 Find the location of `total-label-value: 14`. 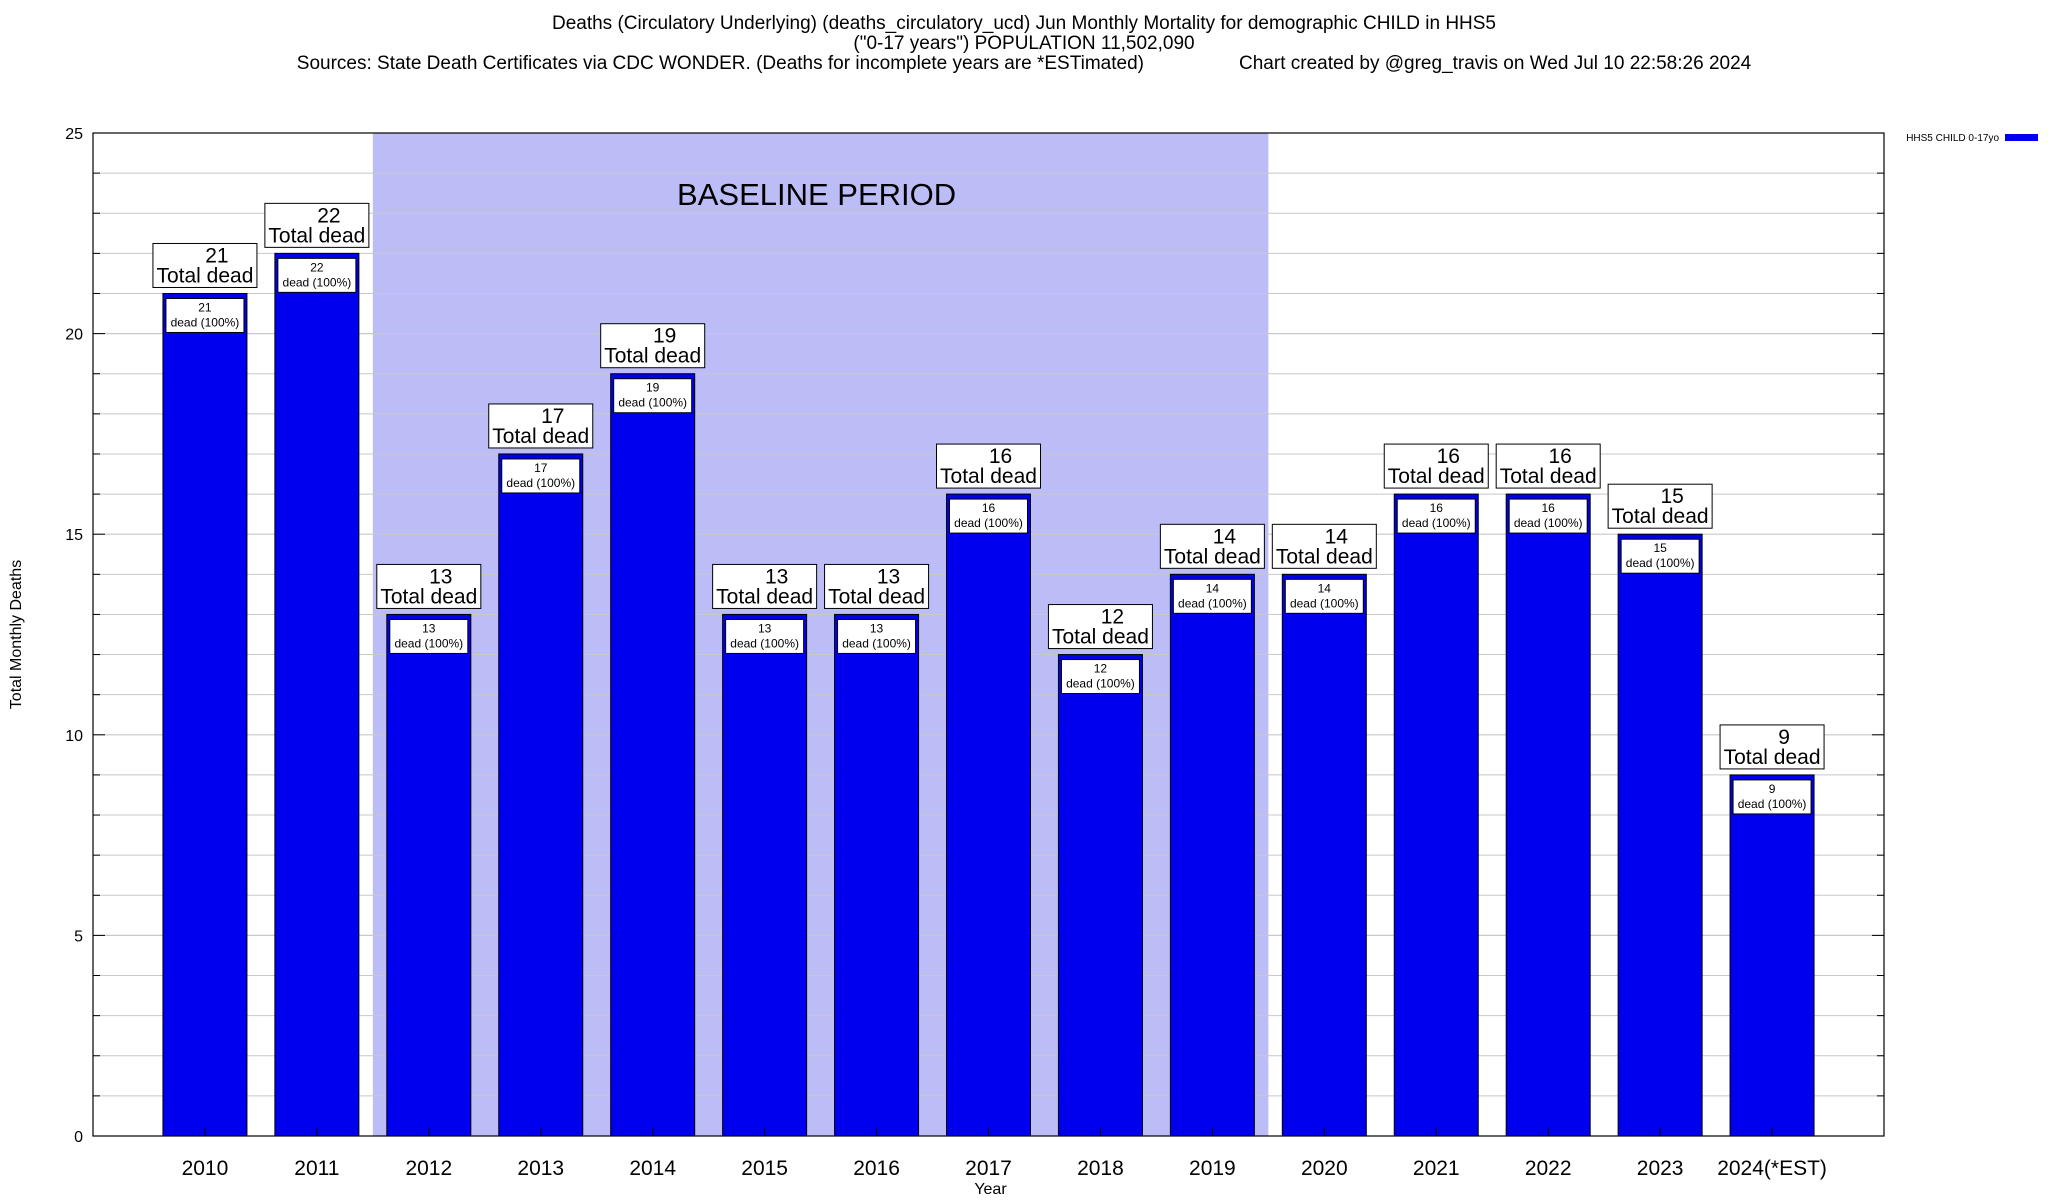

total-label-value: 14 is located at coordinates (1337, 536).